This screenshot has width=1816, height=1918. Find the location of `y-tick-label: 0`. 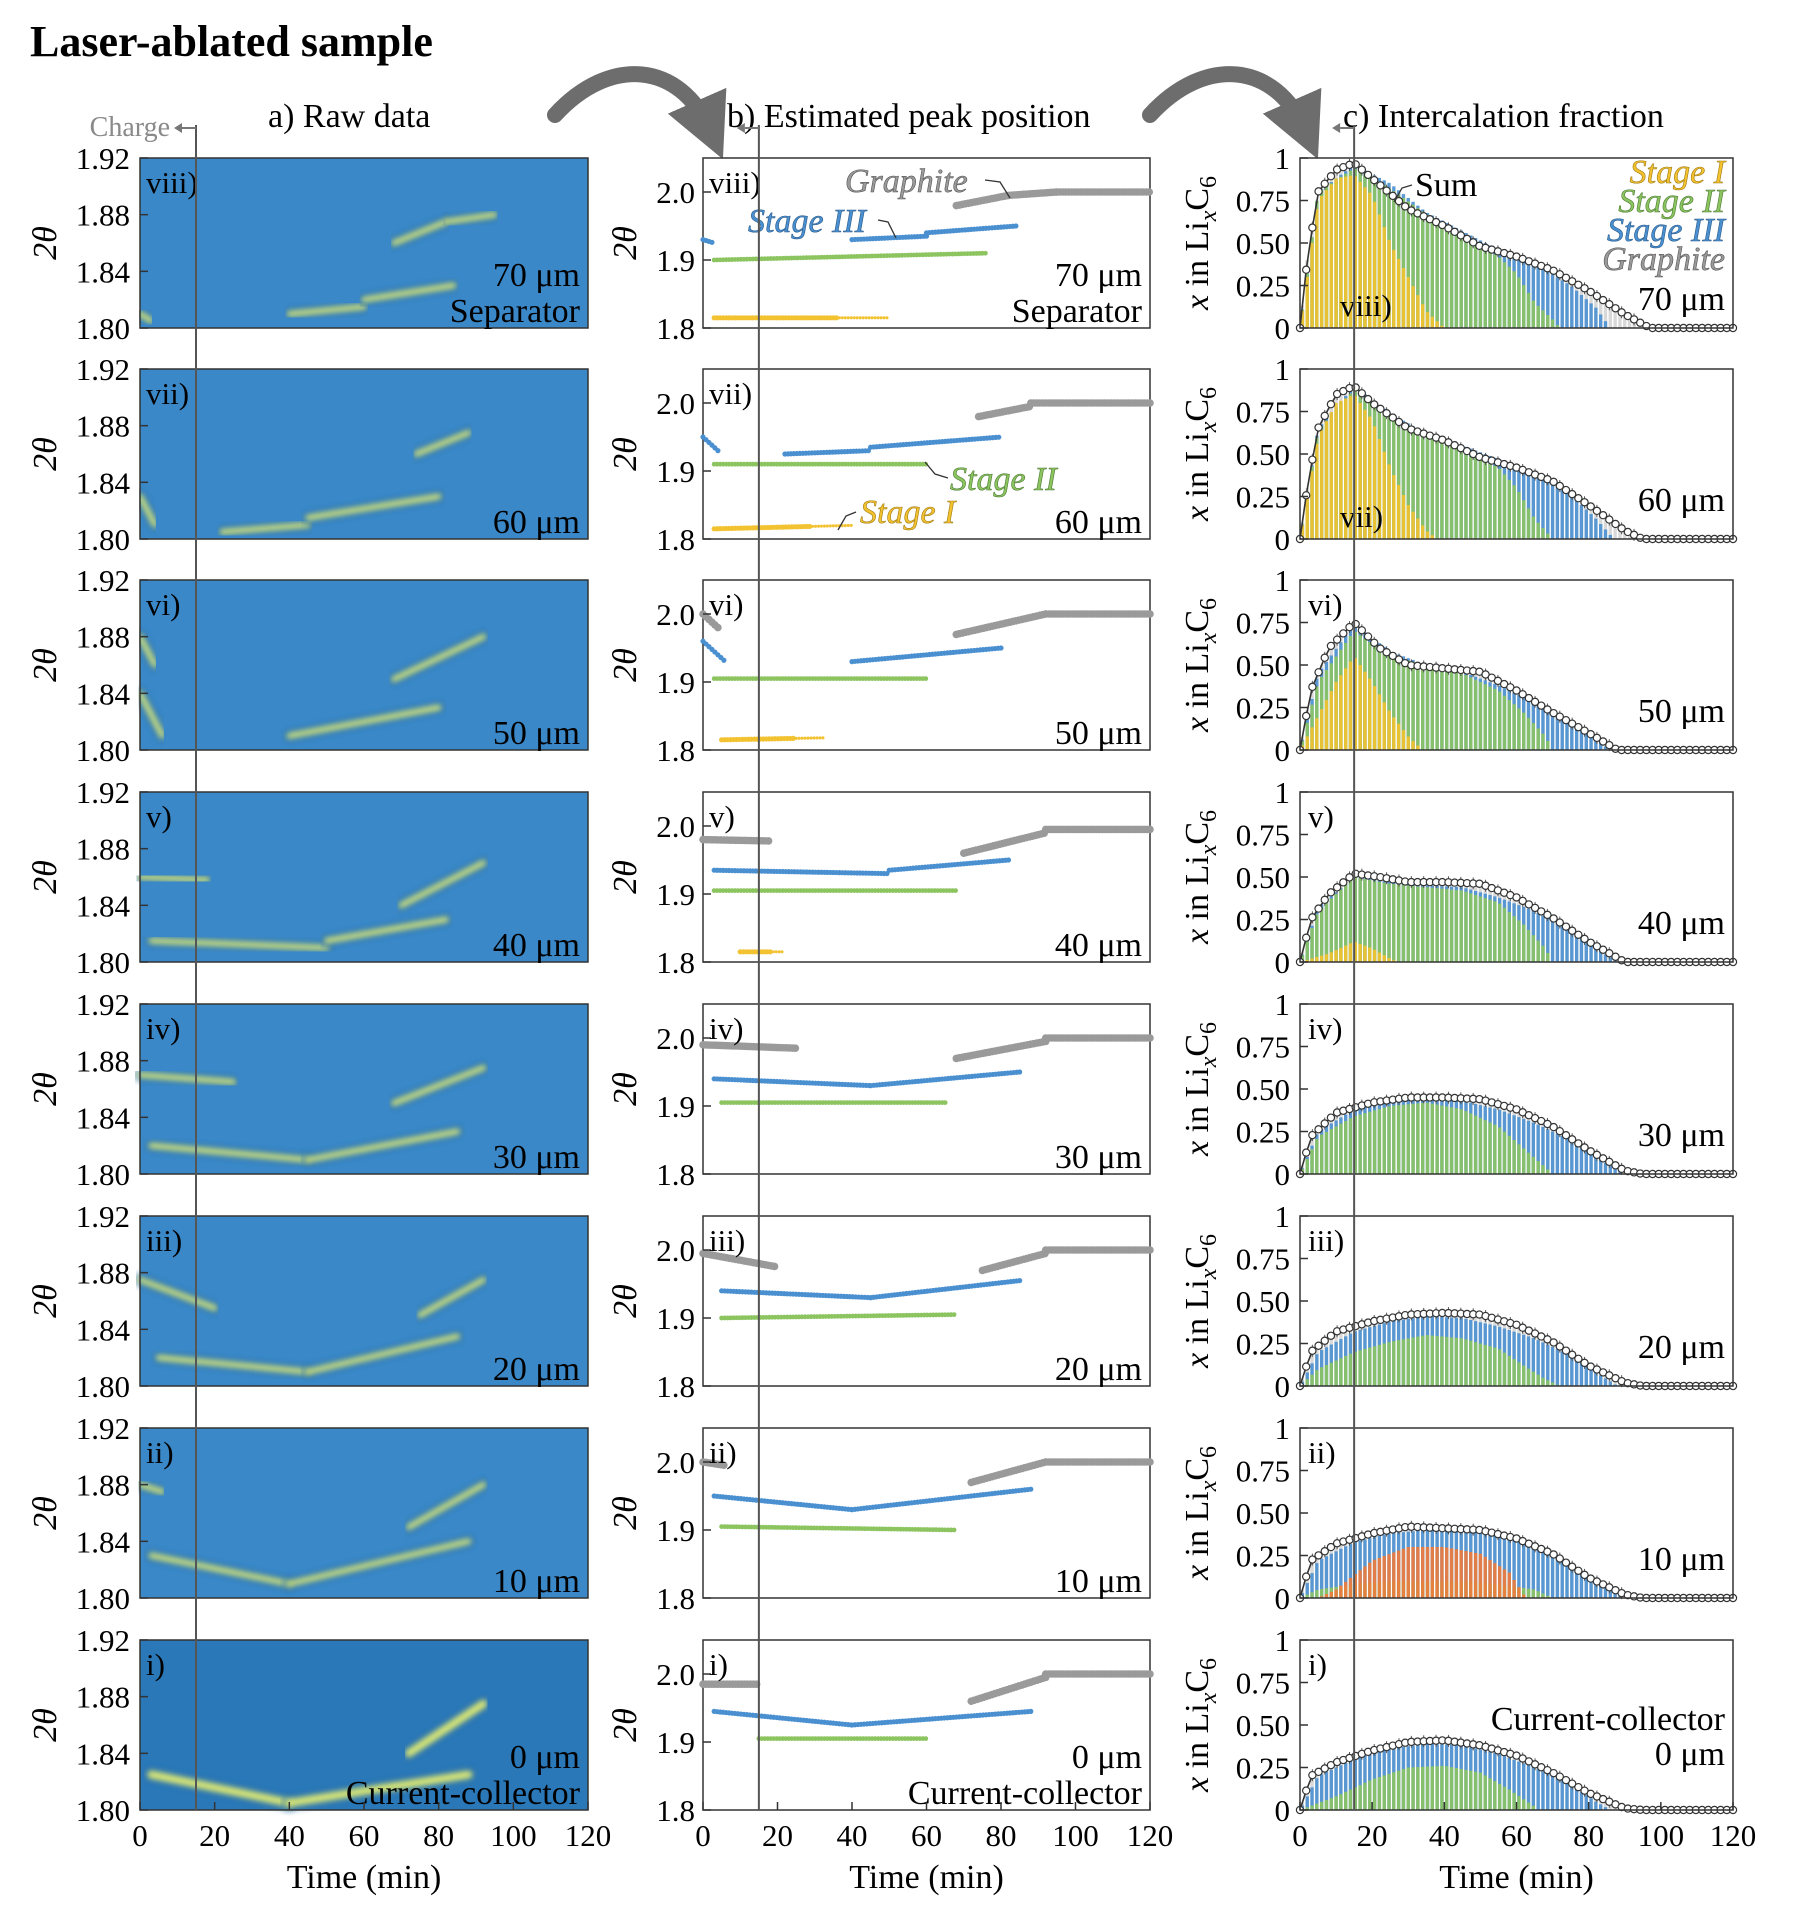

y-tick-label: 0 is located at coordinates (1283, 750).